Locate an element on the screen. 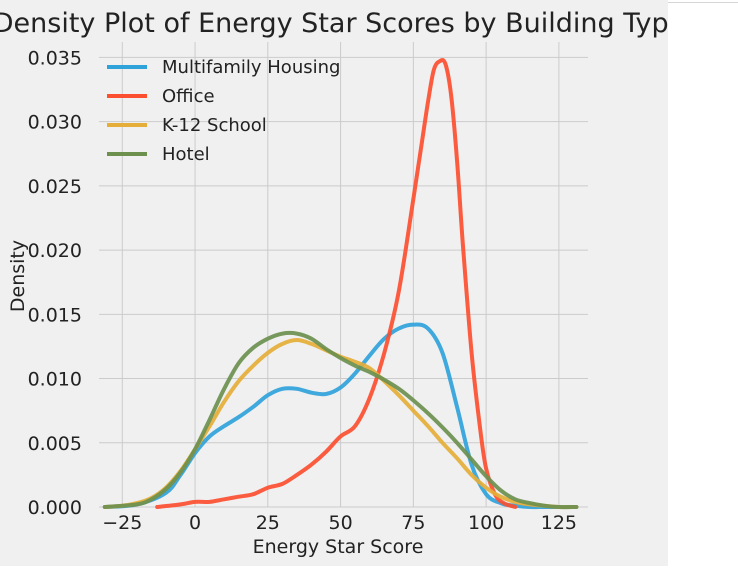 The width and height of the screenshot is (738, 578). y-tick-label: 0.005 is located at coordinates (55, 444).